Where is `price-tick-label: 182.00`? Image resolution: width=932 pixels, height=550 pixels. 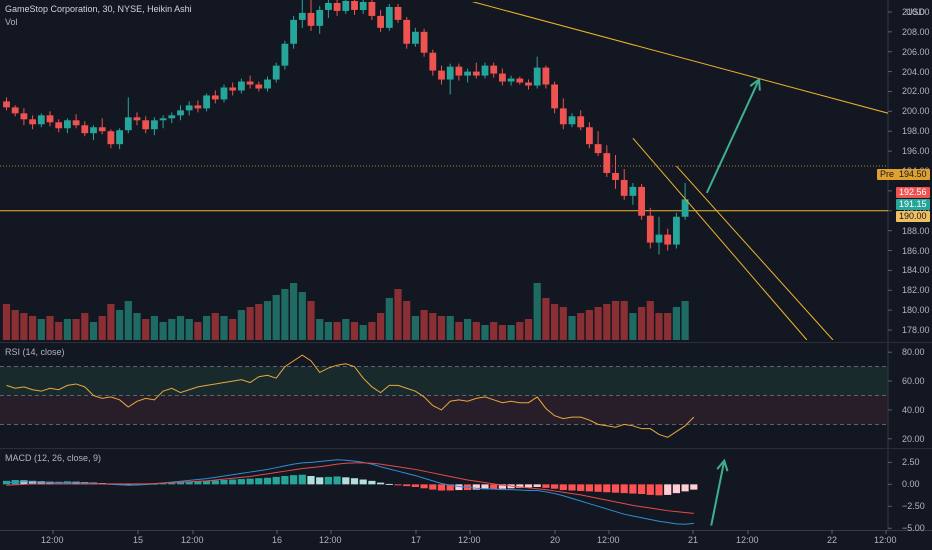
price-tick-label: 182.00 is located at coordinates (916, 290).